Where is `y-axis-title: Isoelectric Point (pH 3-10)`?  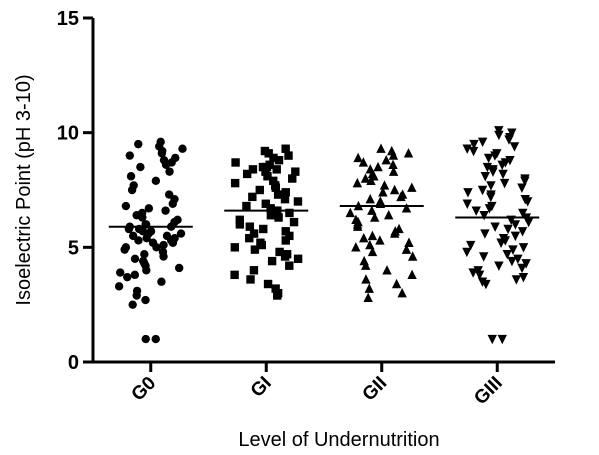
y-axis-title: Isoelectric Point (pH 3-10) is located at coordinates (24, 189).